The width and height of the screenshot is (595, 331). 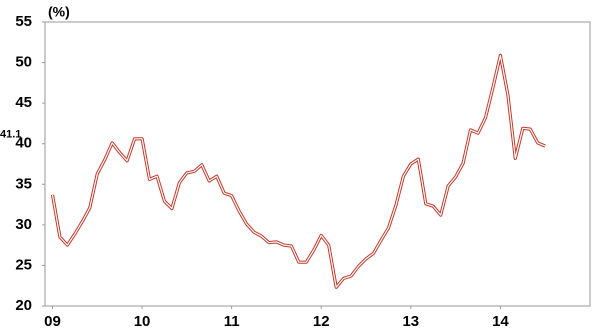 I want to click on x-tick-label: 09, so click(x=52, y=321).